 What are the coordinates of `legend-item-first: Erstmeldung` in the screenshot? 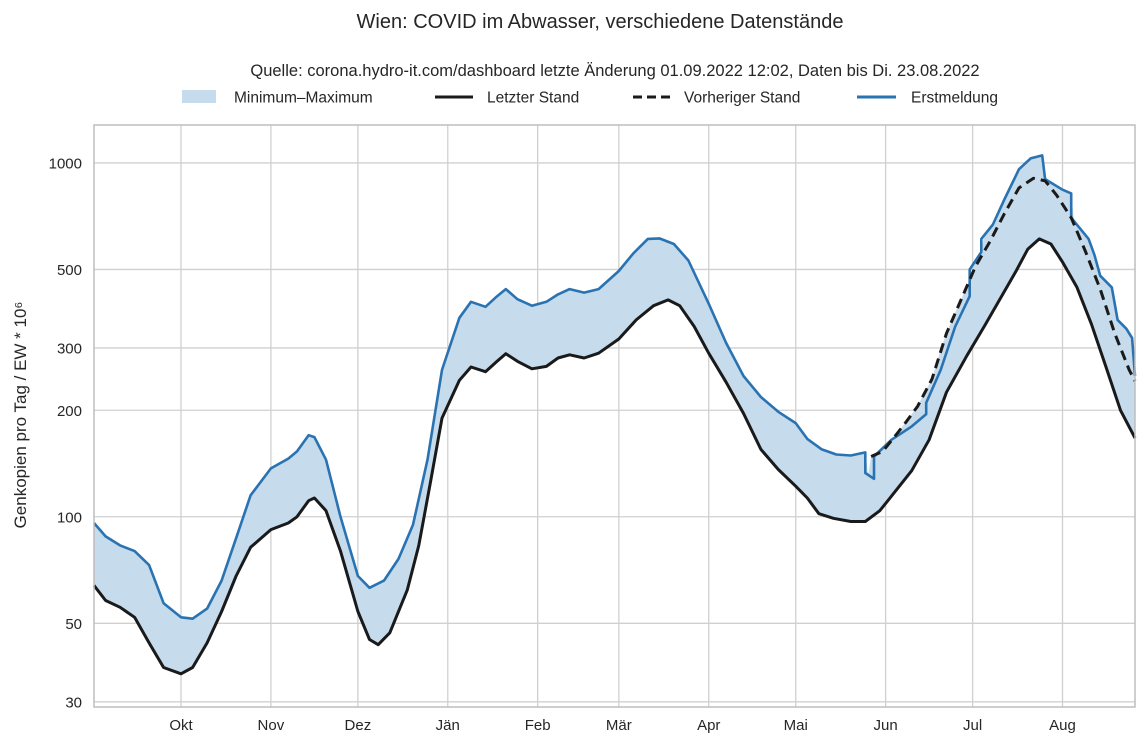 It's located at (927, 98).